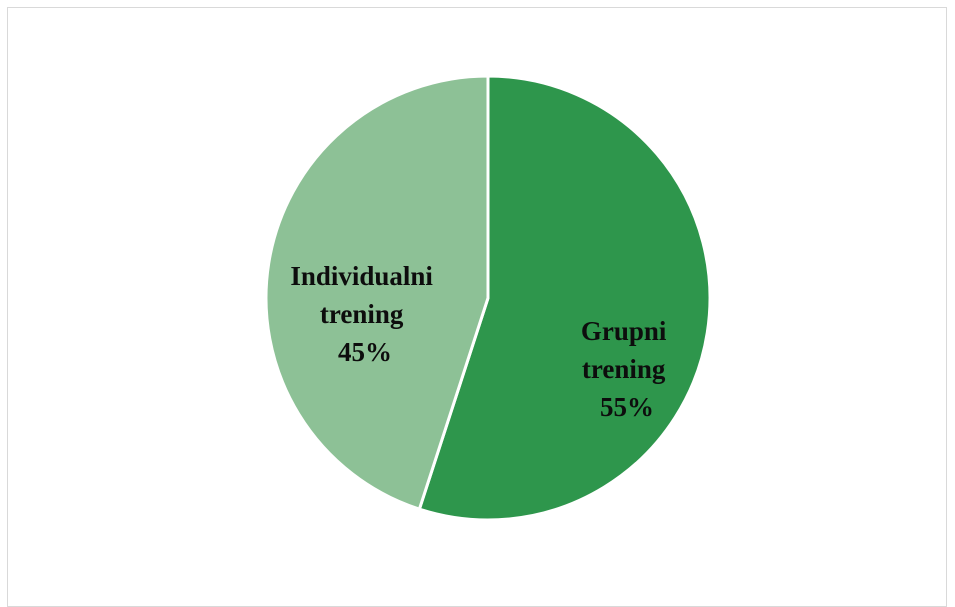  What do you see at coordinates (361, 276) in the screenshot?
I see `slice-label-individualni-line1: Individualni` at bounding box center [361, 276].